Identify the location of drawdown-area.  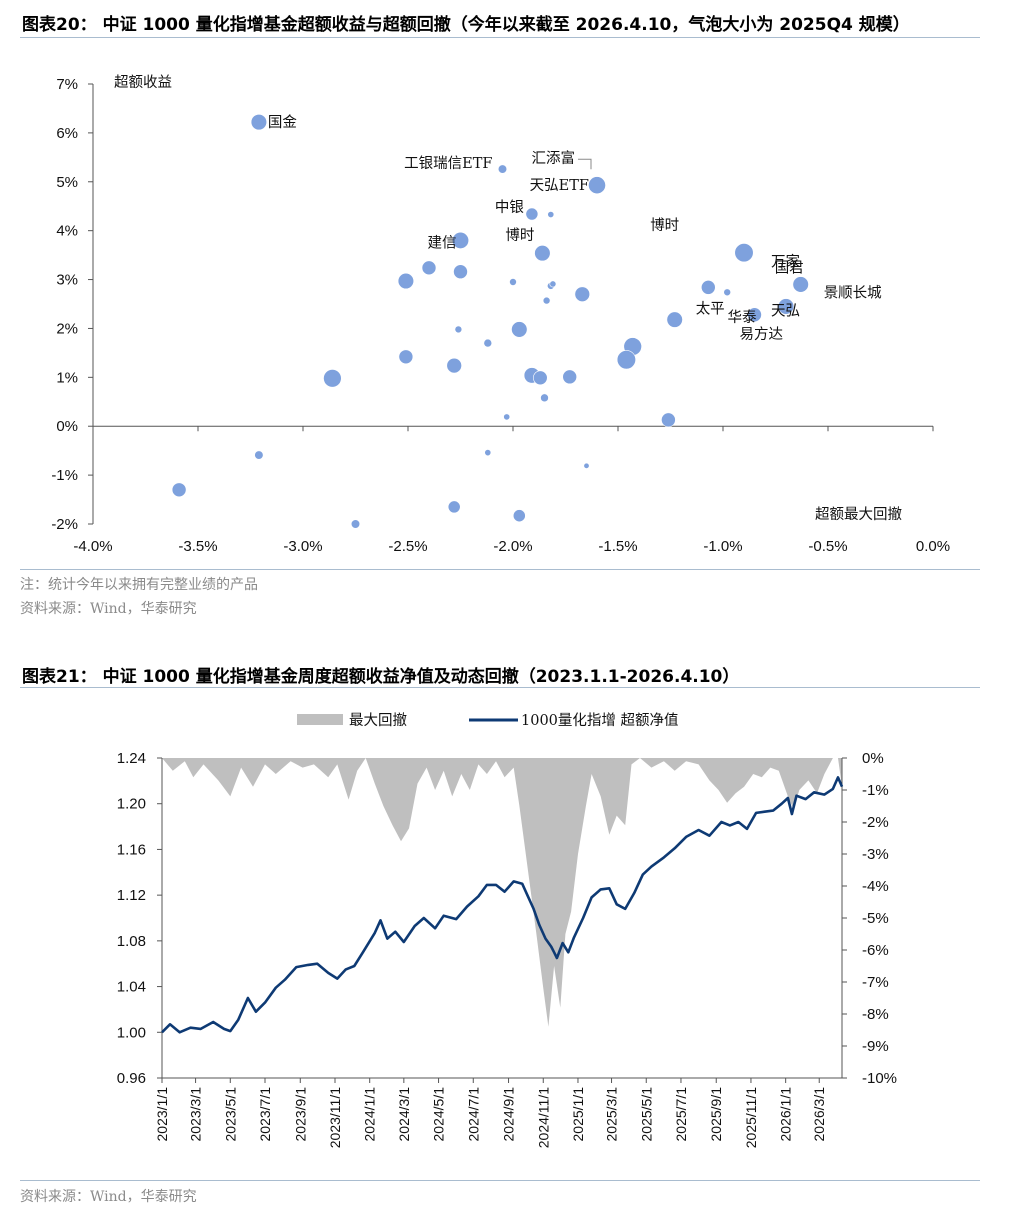
(502, 892).